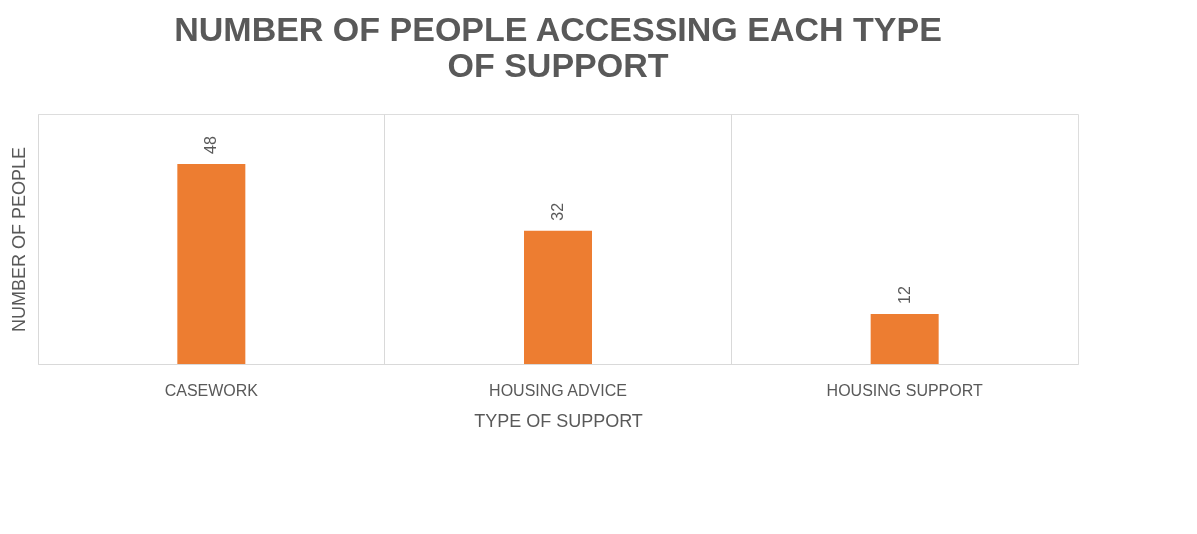 The image size is (1197, 534). I want to click on data-label: 32, so click(557, 211).